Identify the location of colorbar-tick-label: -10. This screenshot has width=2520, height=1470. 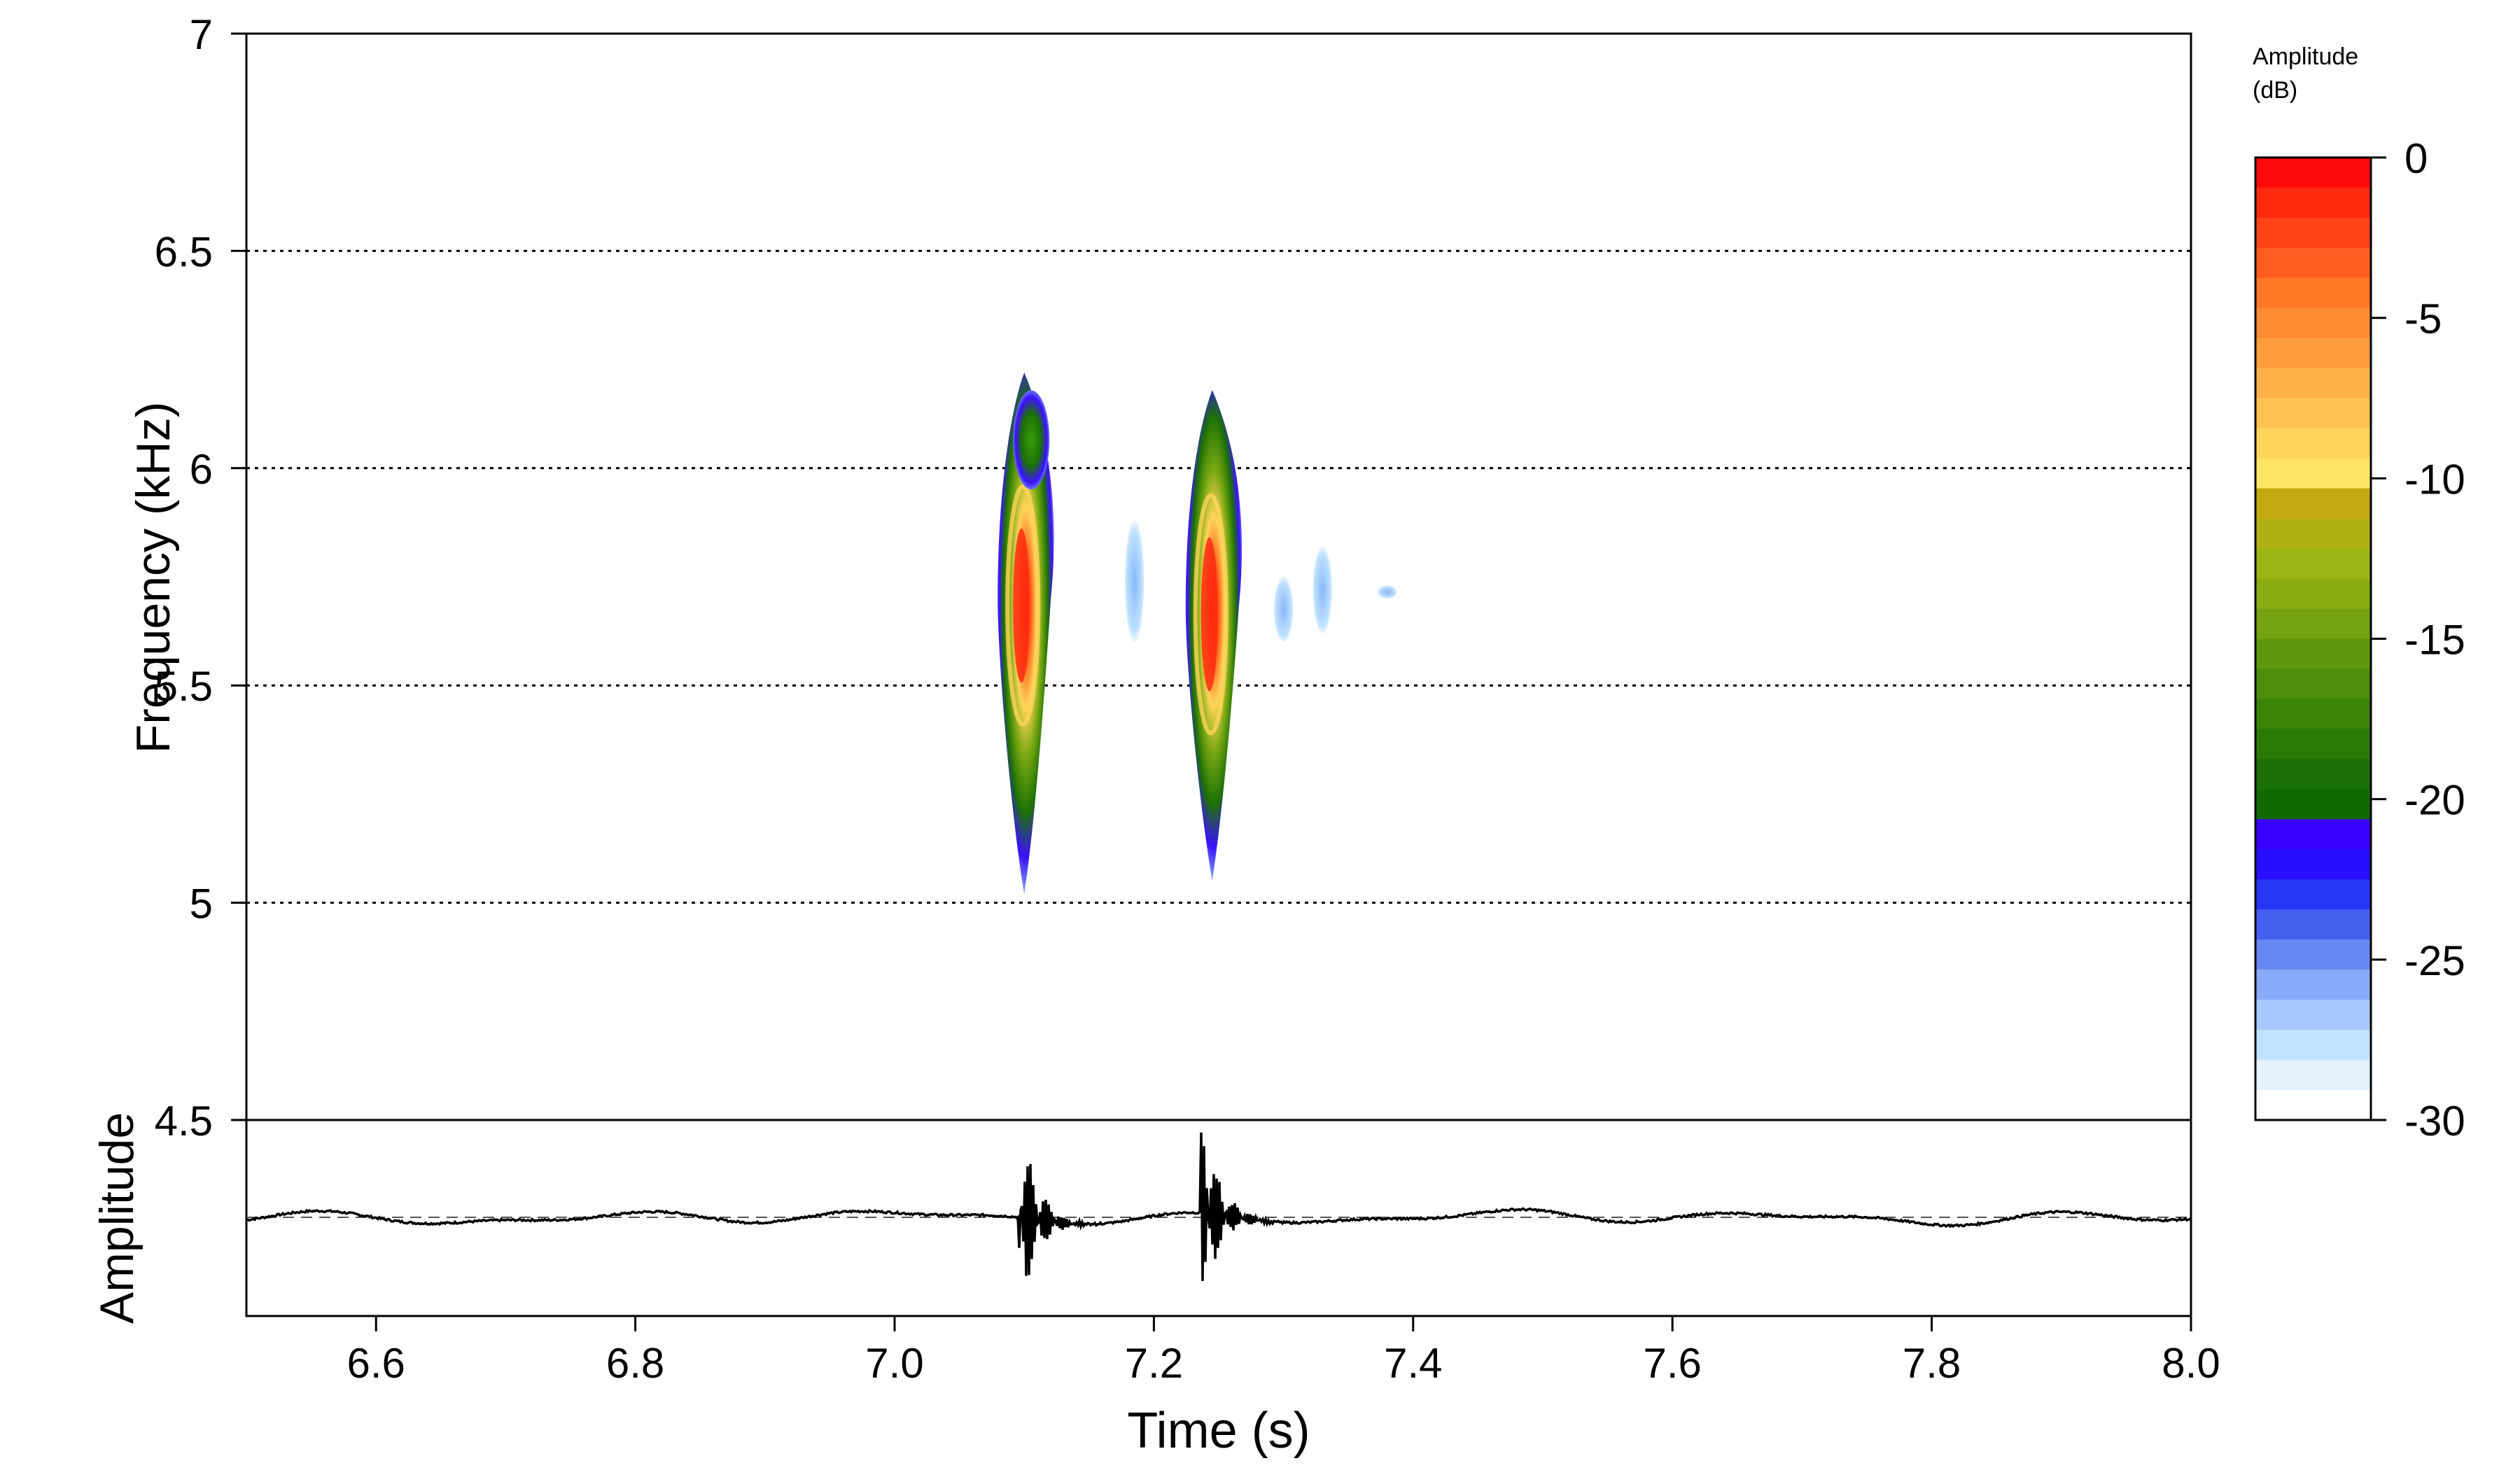
(2434, 479).